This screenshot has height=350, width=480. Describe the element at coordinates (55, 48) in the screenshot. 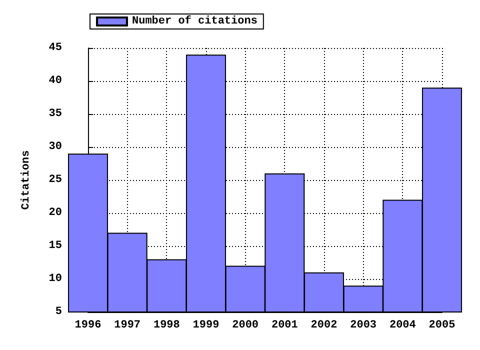

I see `y-tick-label: 45` at that location.